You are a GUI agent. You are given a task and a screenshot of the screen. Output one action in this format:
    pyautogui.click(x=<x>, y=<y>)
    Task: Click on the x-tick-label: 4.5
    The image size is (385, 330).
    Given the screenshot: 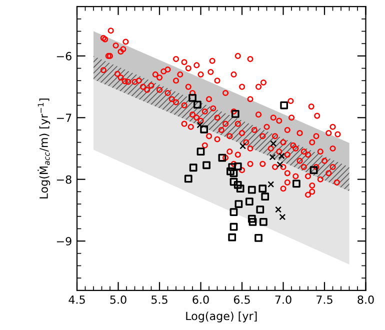 What is the action you would take?
    pyautogui.click(x=76, y=300)
    